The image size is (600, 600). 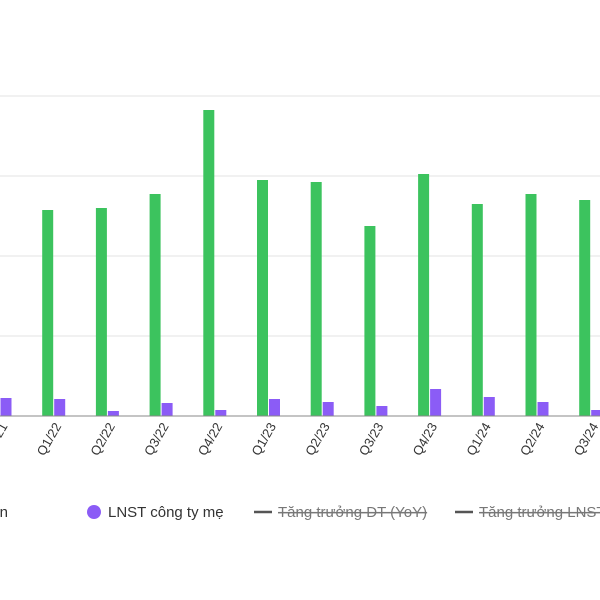 What do you see at coordinates (102, 439) in the screenshot?
I see `x-tick-label: Q2/22` at bounding box center [102, 439].